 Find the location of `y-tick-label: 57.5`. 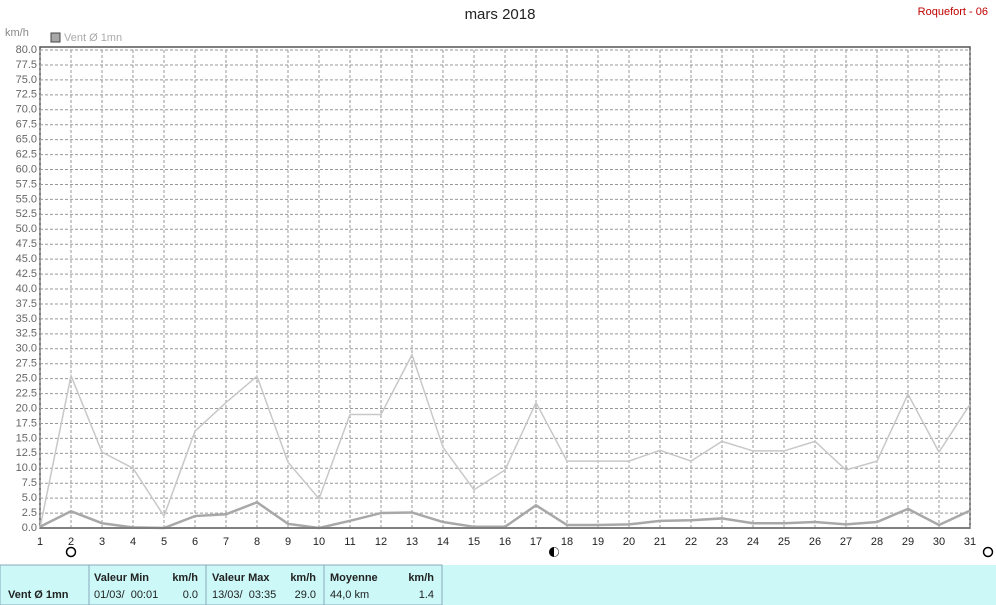

y-tick-label: 57.5 is located at coordinates (26, 184).